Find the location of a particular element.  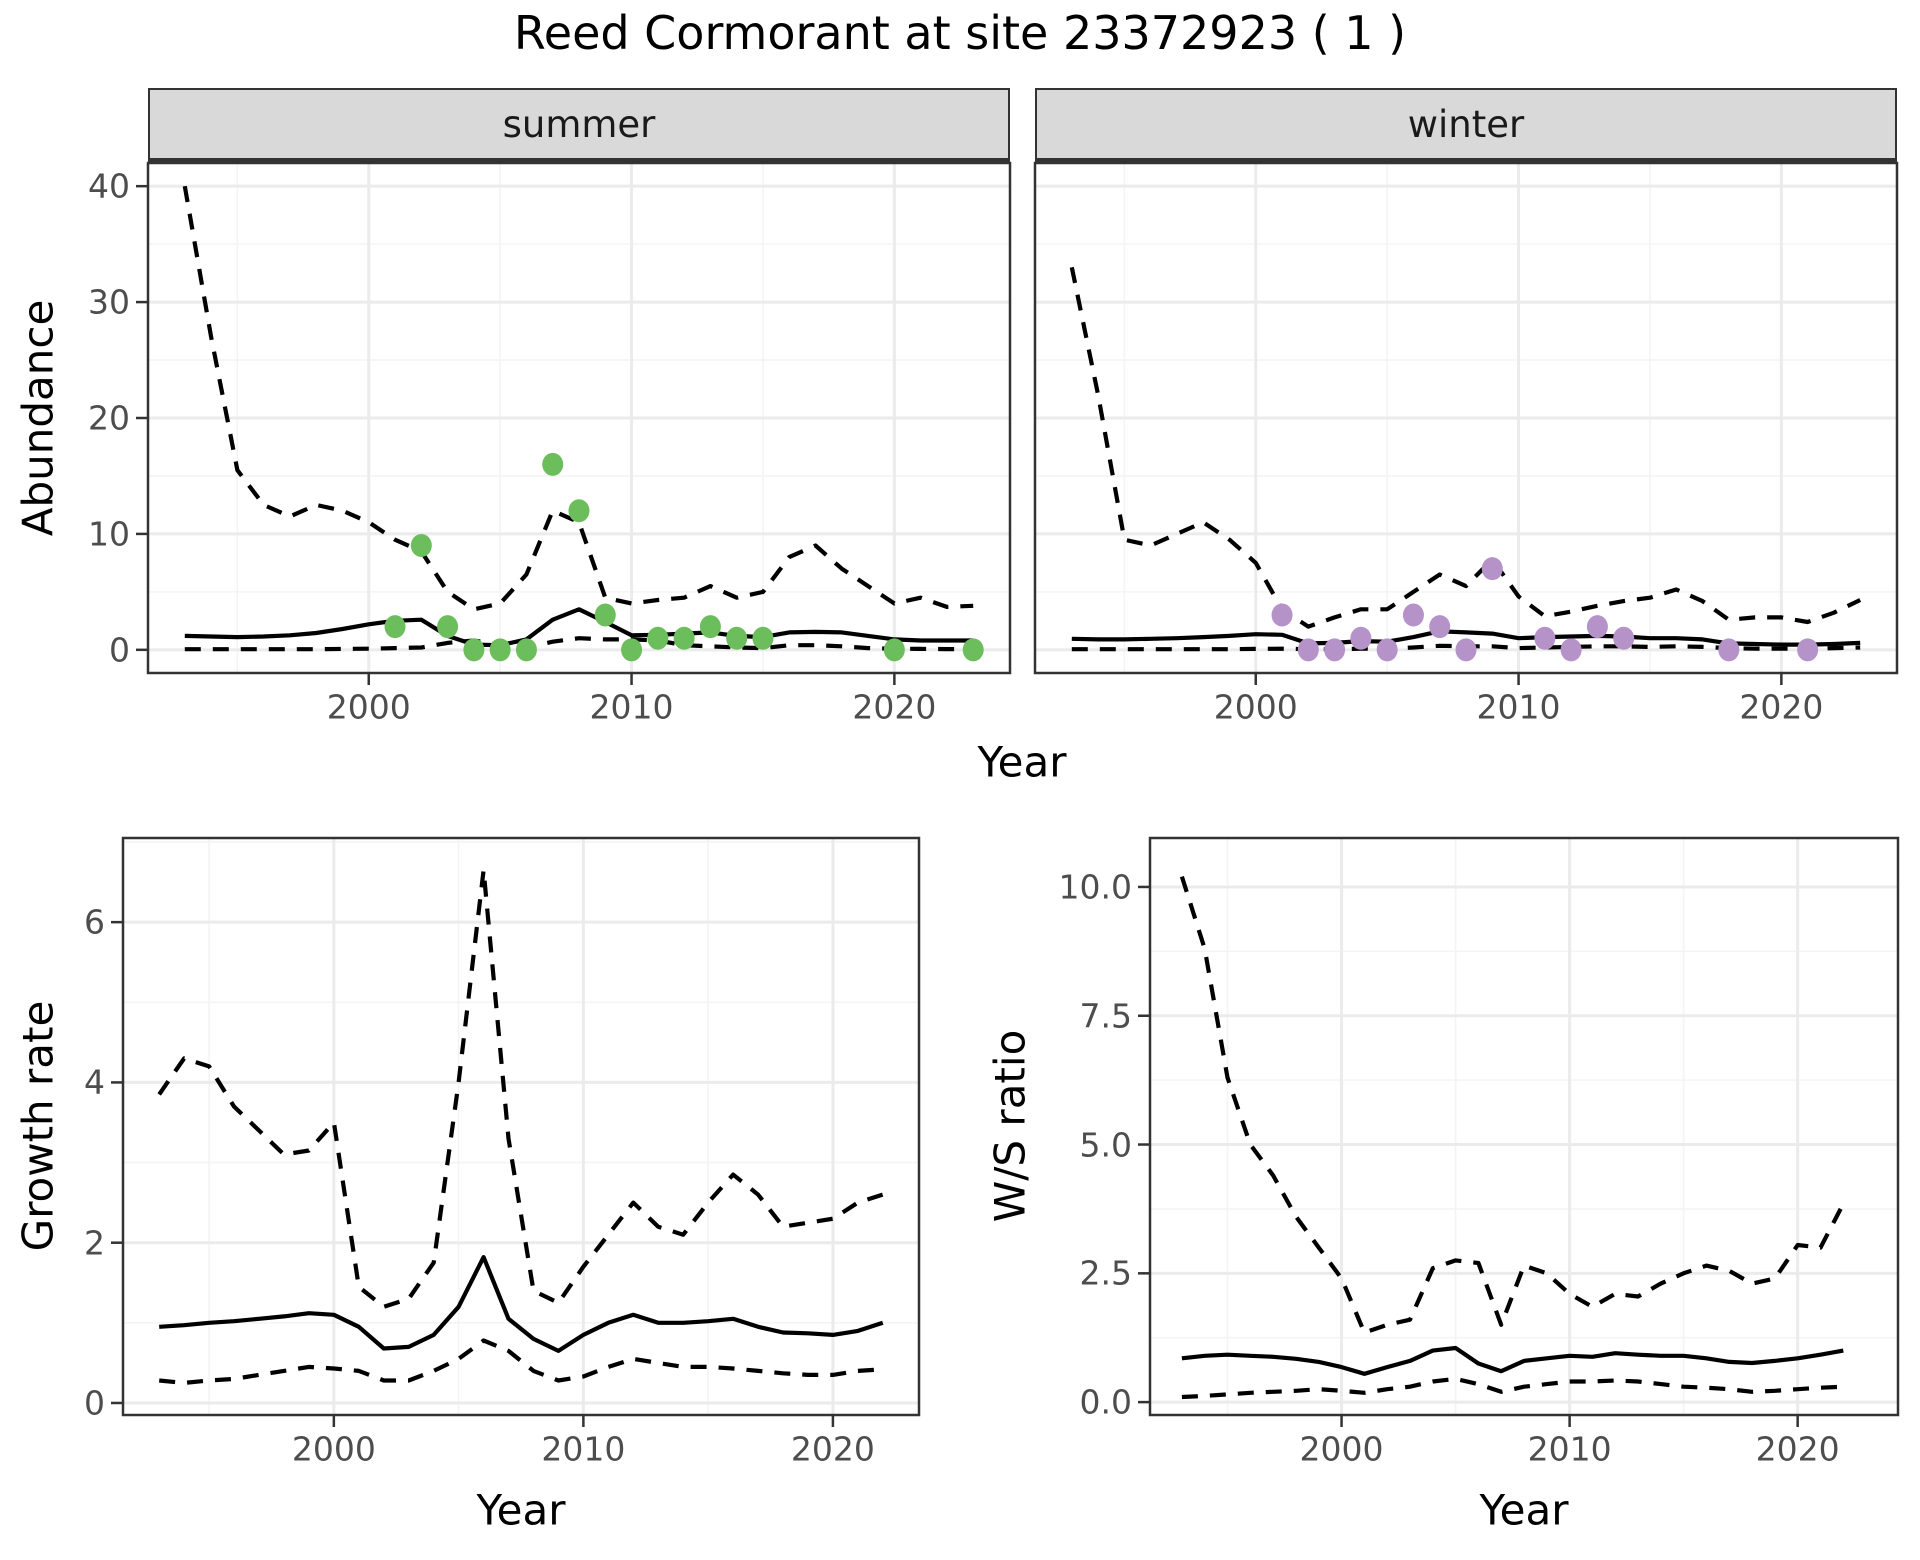

median-line-ws-ratio is located at coordinates (1512, 1360).